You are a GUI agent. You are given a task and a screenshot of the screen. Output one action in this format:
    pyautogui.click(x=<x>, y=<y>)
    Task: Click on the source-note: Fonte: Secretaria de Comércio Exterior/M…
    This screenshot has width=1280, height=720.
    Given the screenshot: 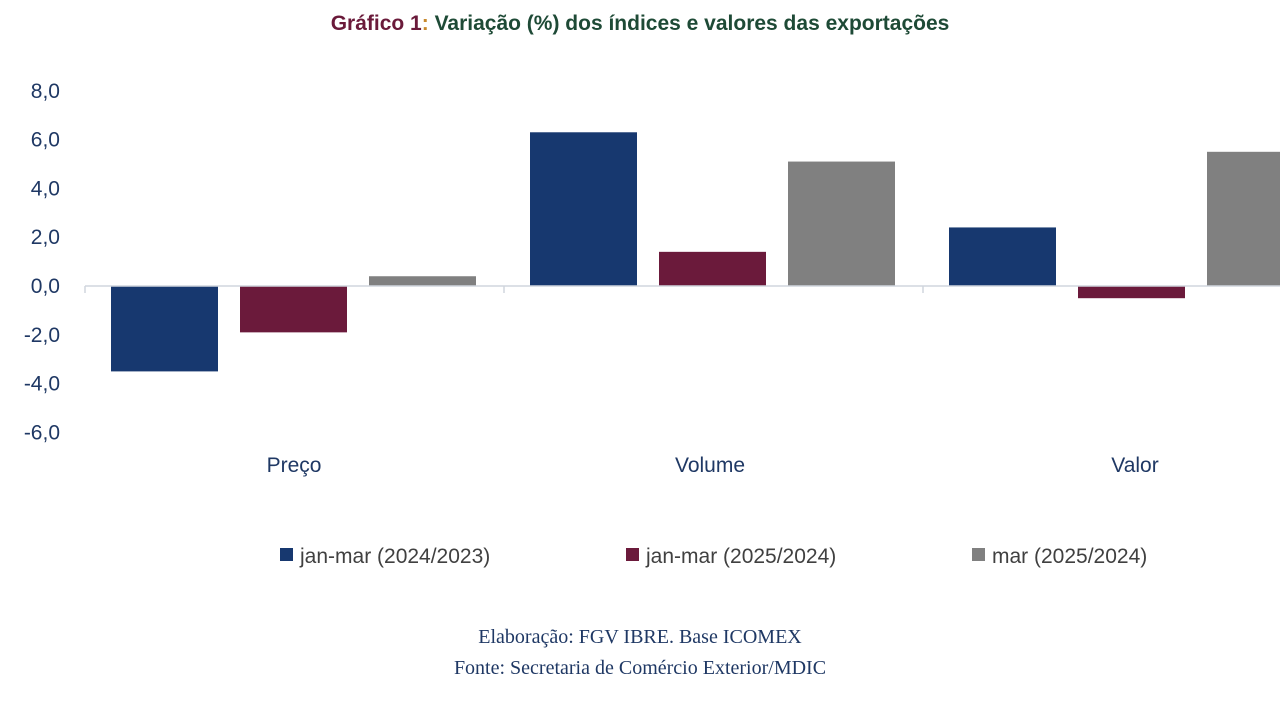 What is the action you would take?
    pyautogui.click(x=640, y=668)
    